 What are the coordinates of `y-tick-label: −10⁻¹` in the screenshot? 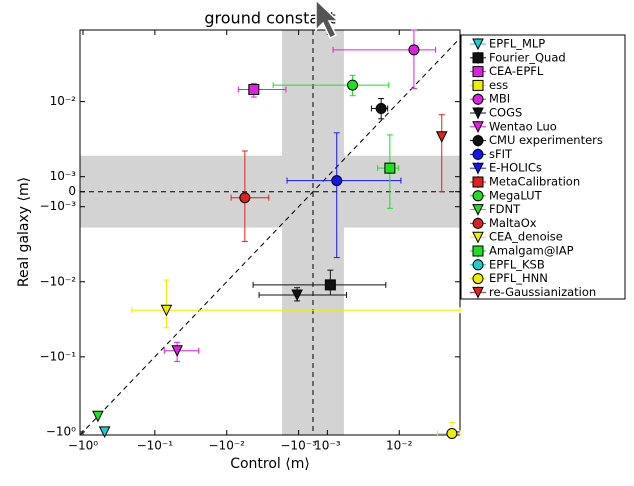 It's located at (58, 356).